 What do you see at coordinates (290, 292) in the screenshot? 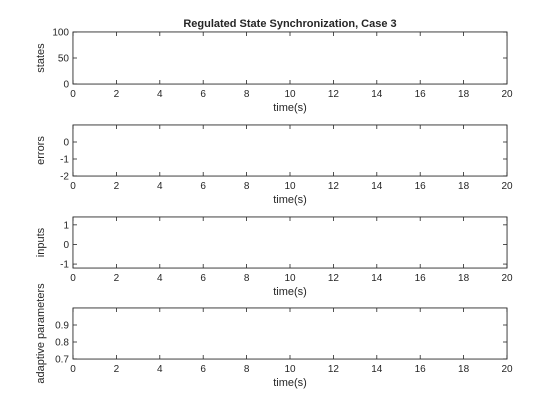
I see `inputs-xlabel: time(s)` at bounding box center [290, 292].